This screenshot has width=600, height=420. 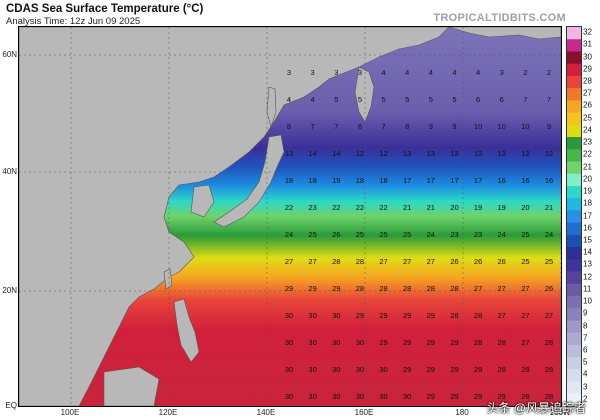 I want to click on colorbar-tick: 25, so click(x=587, y=118).